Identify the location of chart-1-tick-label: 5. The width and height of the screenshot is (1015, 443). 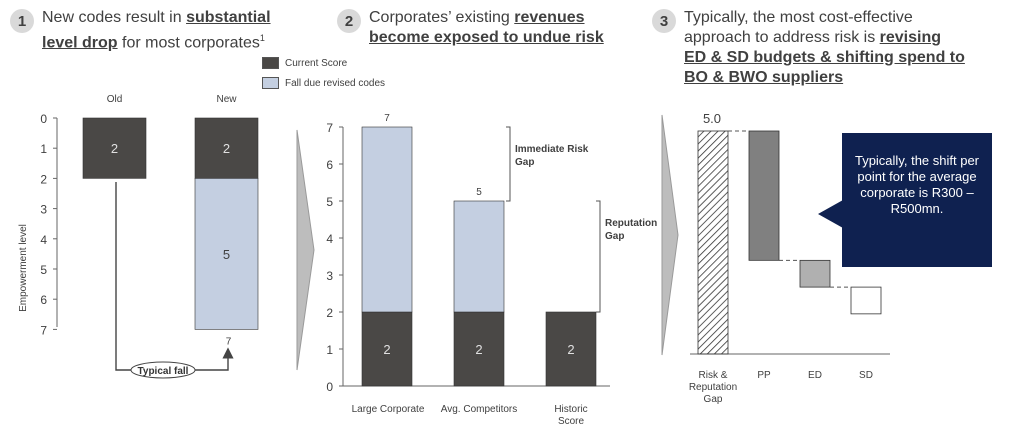
(43, 270).